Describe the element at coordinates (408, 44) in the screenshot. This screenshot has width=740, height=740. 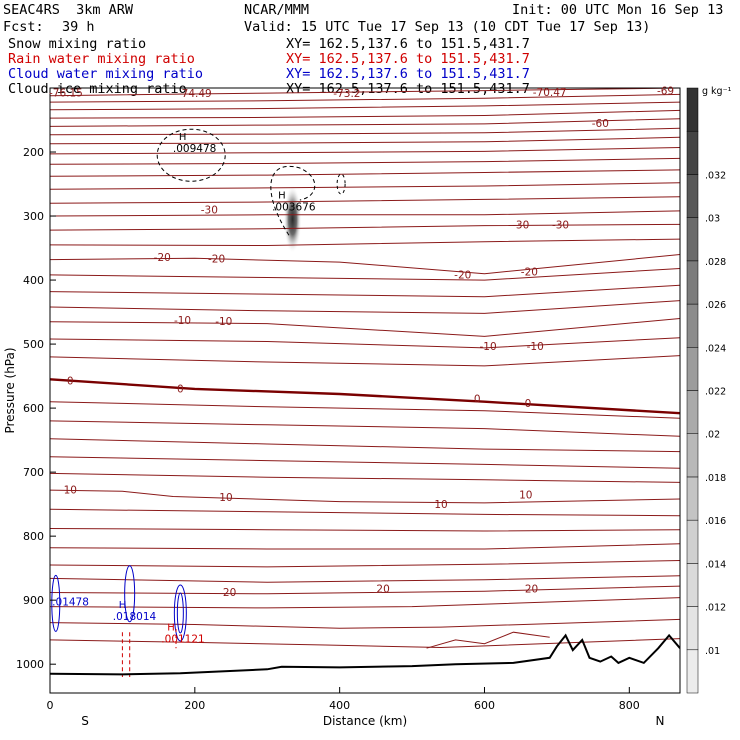
I see `field-snow-xy: XY= 162.5,137.6 to 151.5,431.7` at that location.